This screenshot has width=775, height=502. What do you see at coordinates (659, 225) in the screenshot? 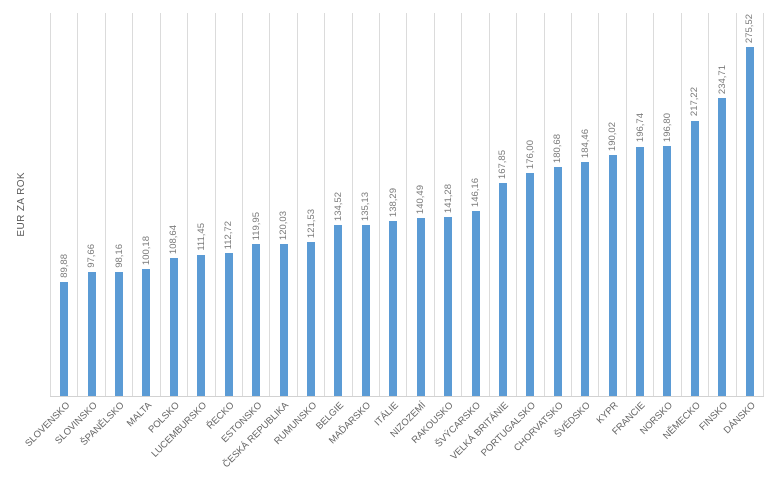
I see `bar-column: 196,80 NORSKO` at bounding box center [659, 225].